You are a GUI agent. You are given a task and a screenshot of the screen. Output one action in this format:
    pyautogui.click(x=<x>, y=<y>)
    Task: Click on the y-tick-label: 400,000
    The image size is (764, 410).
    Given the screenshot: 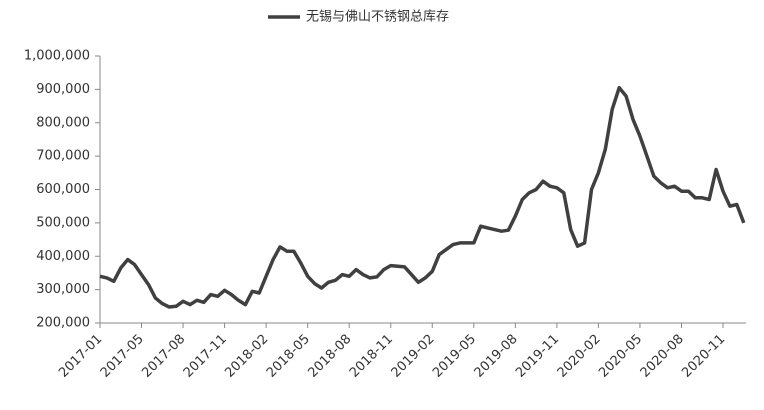 What is the action you would take?
    pyautogui.click(x=63, y=256)
    